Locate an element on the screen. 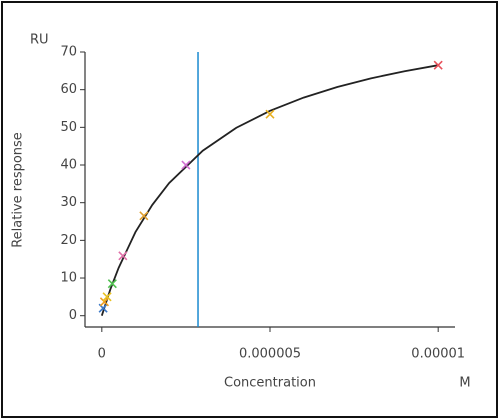 This screenshot has width=500, height=420. x-unit: M is located at coordinates (464, 383).